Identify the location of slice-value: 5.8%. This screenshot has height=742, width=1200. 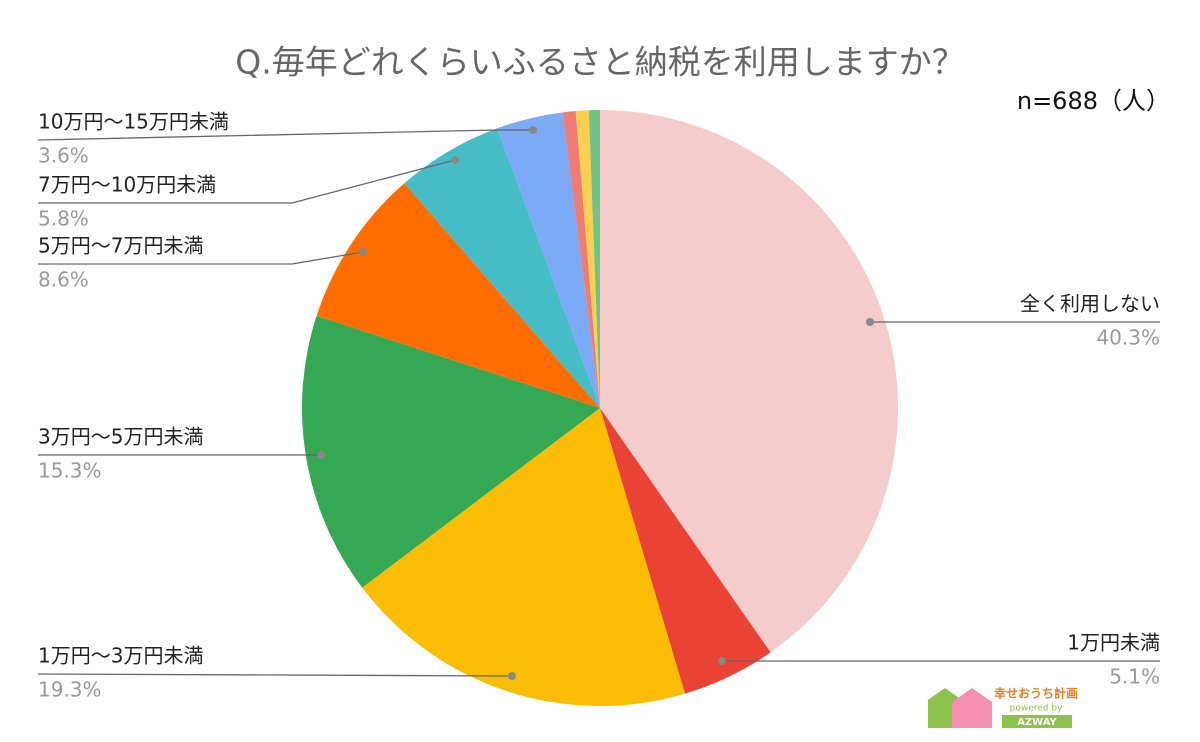
(63, 219).